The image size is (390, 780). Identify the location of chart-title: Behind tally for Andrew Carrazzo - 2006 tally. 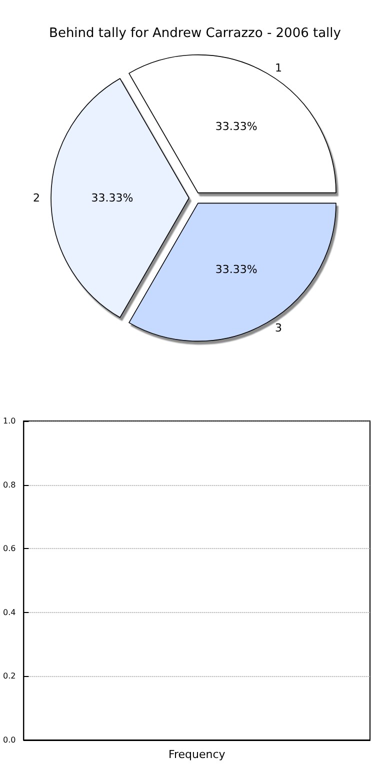
(195, 33).